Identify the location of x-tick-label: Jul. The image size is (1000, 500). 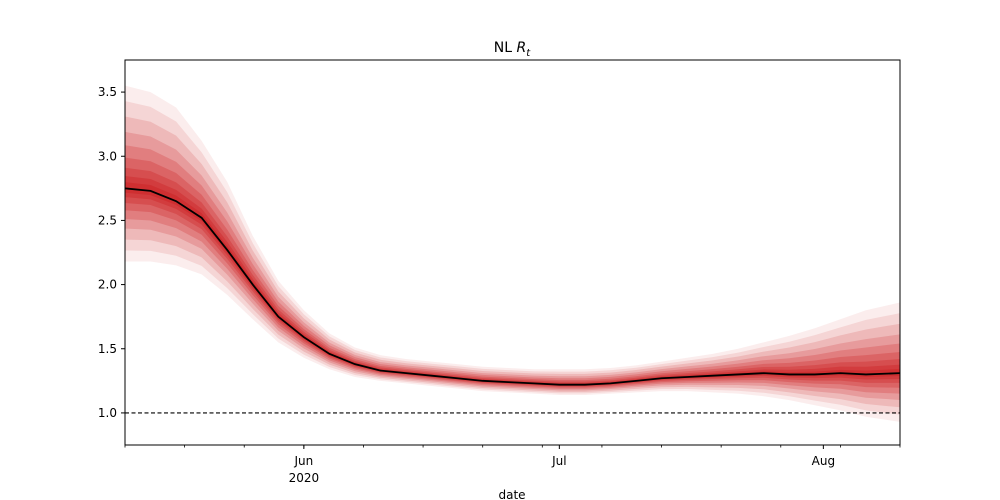
(558, 461).